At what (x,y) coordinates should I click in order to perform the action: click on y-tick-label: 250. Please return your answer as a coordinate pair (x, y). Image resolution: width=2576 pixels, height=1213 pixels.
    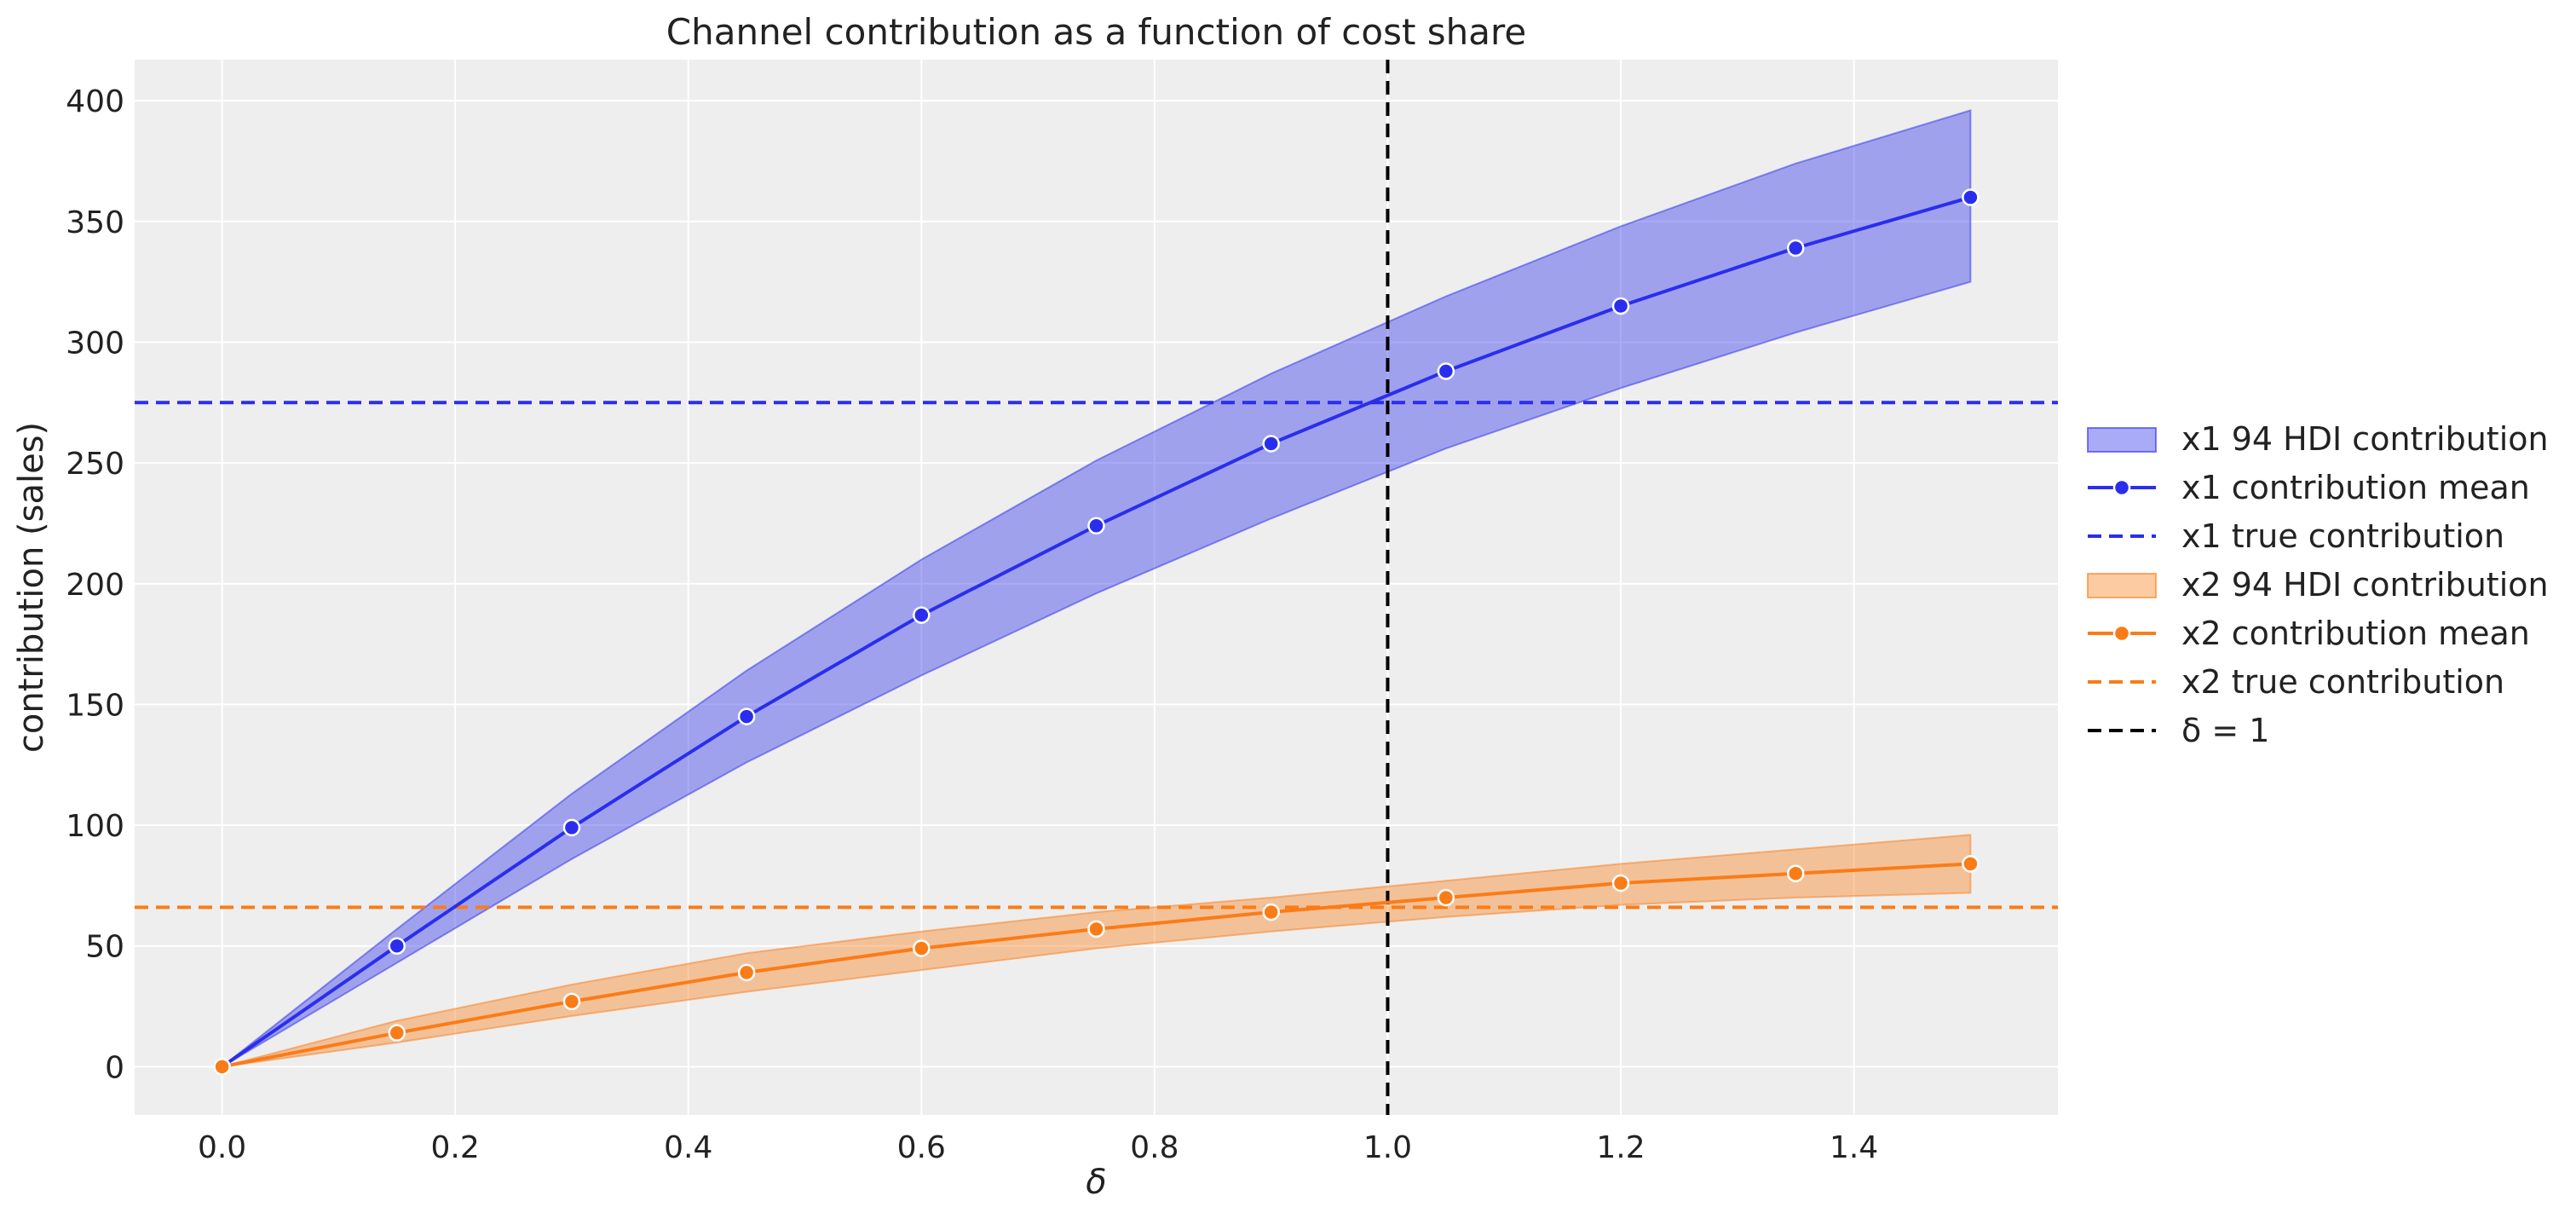
    Looking at the image, I should click on (95, 464).